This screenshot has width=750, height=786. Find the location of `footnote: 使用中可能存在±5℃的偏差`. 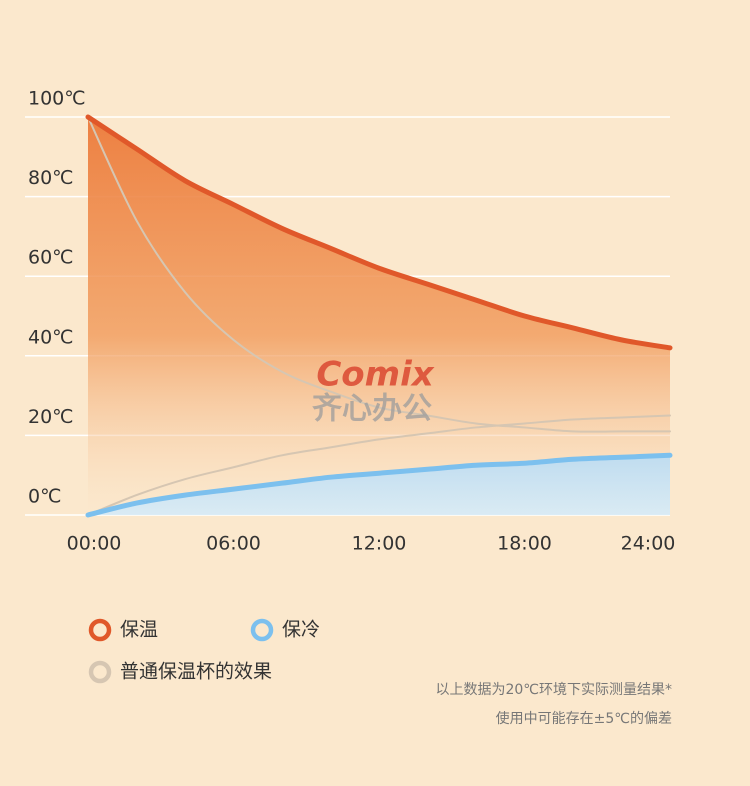

footnote: 使用中可能存在±5℃的偏差 is located at coordinates (584, 718).